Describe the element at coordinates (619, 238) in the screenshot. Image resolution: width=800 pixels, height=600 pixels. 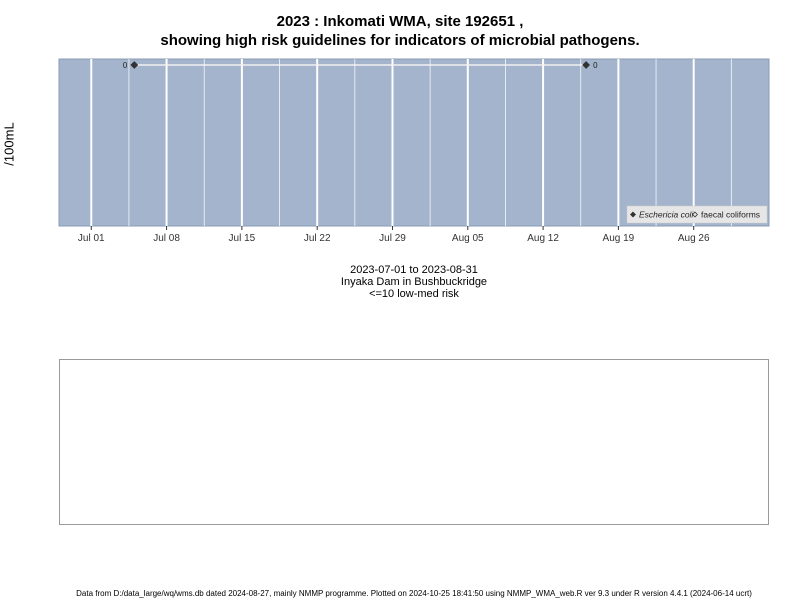
I see `x-tick-label: Aug 19` at that location.